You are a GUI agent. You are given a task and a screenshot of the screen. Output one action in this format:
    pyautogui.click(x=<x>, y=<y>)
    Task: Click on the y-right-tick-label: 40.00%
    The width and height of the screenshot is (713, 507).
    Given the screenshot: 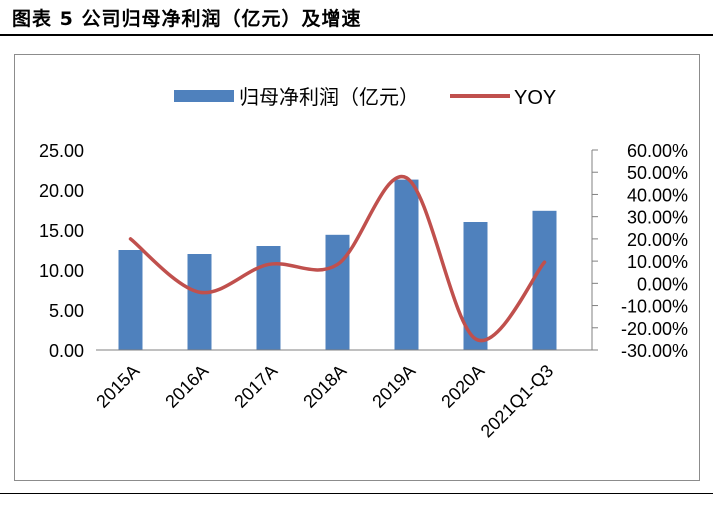 What is the action you would take?
    pyautogui.click(x=657, y=195)
    